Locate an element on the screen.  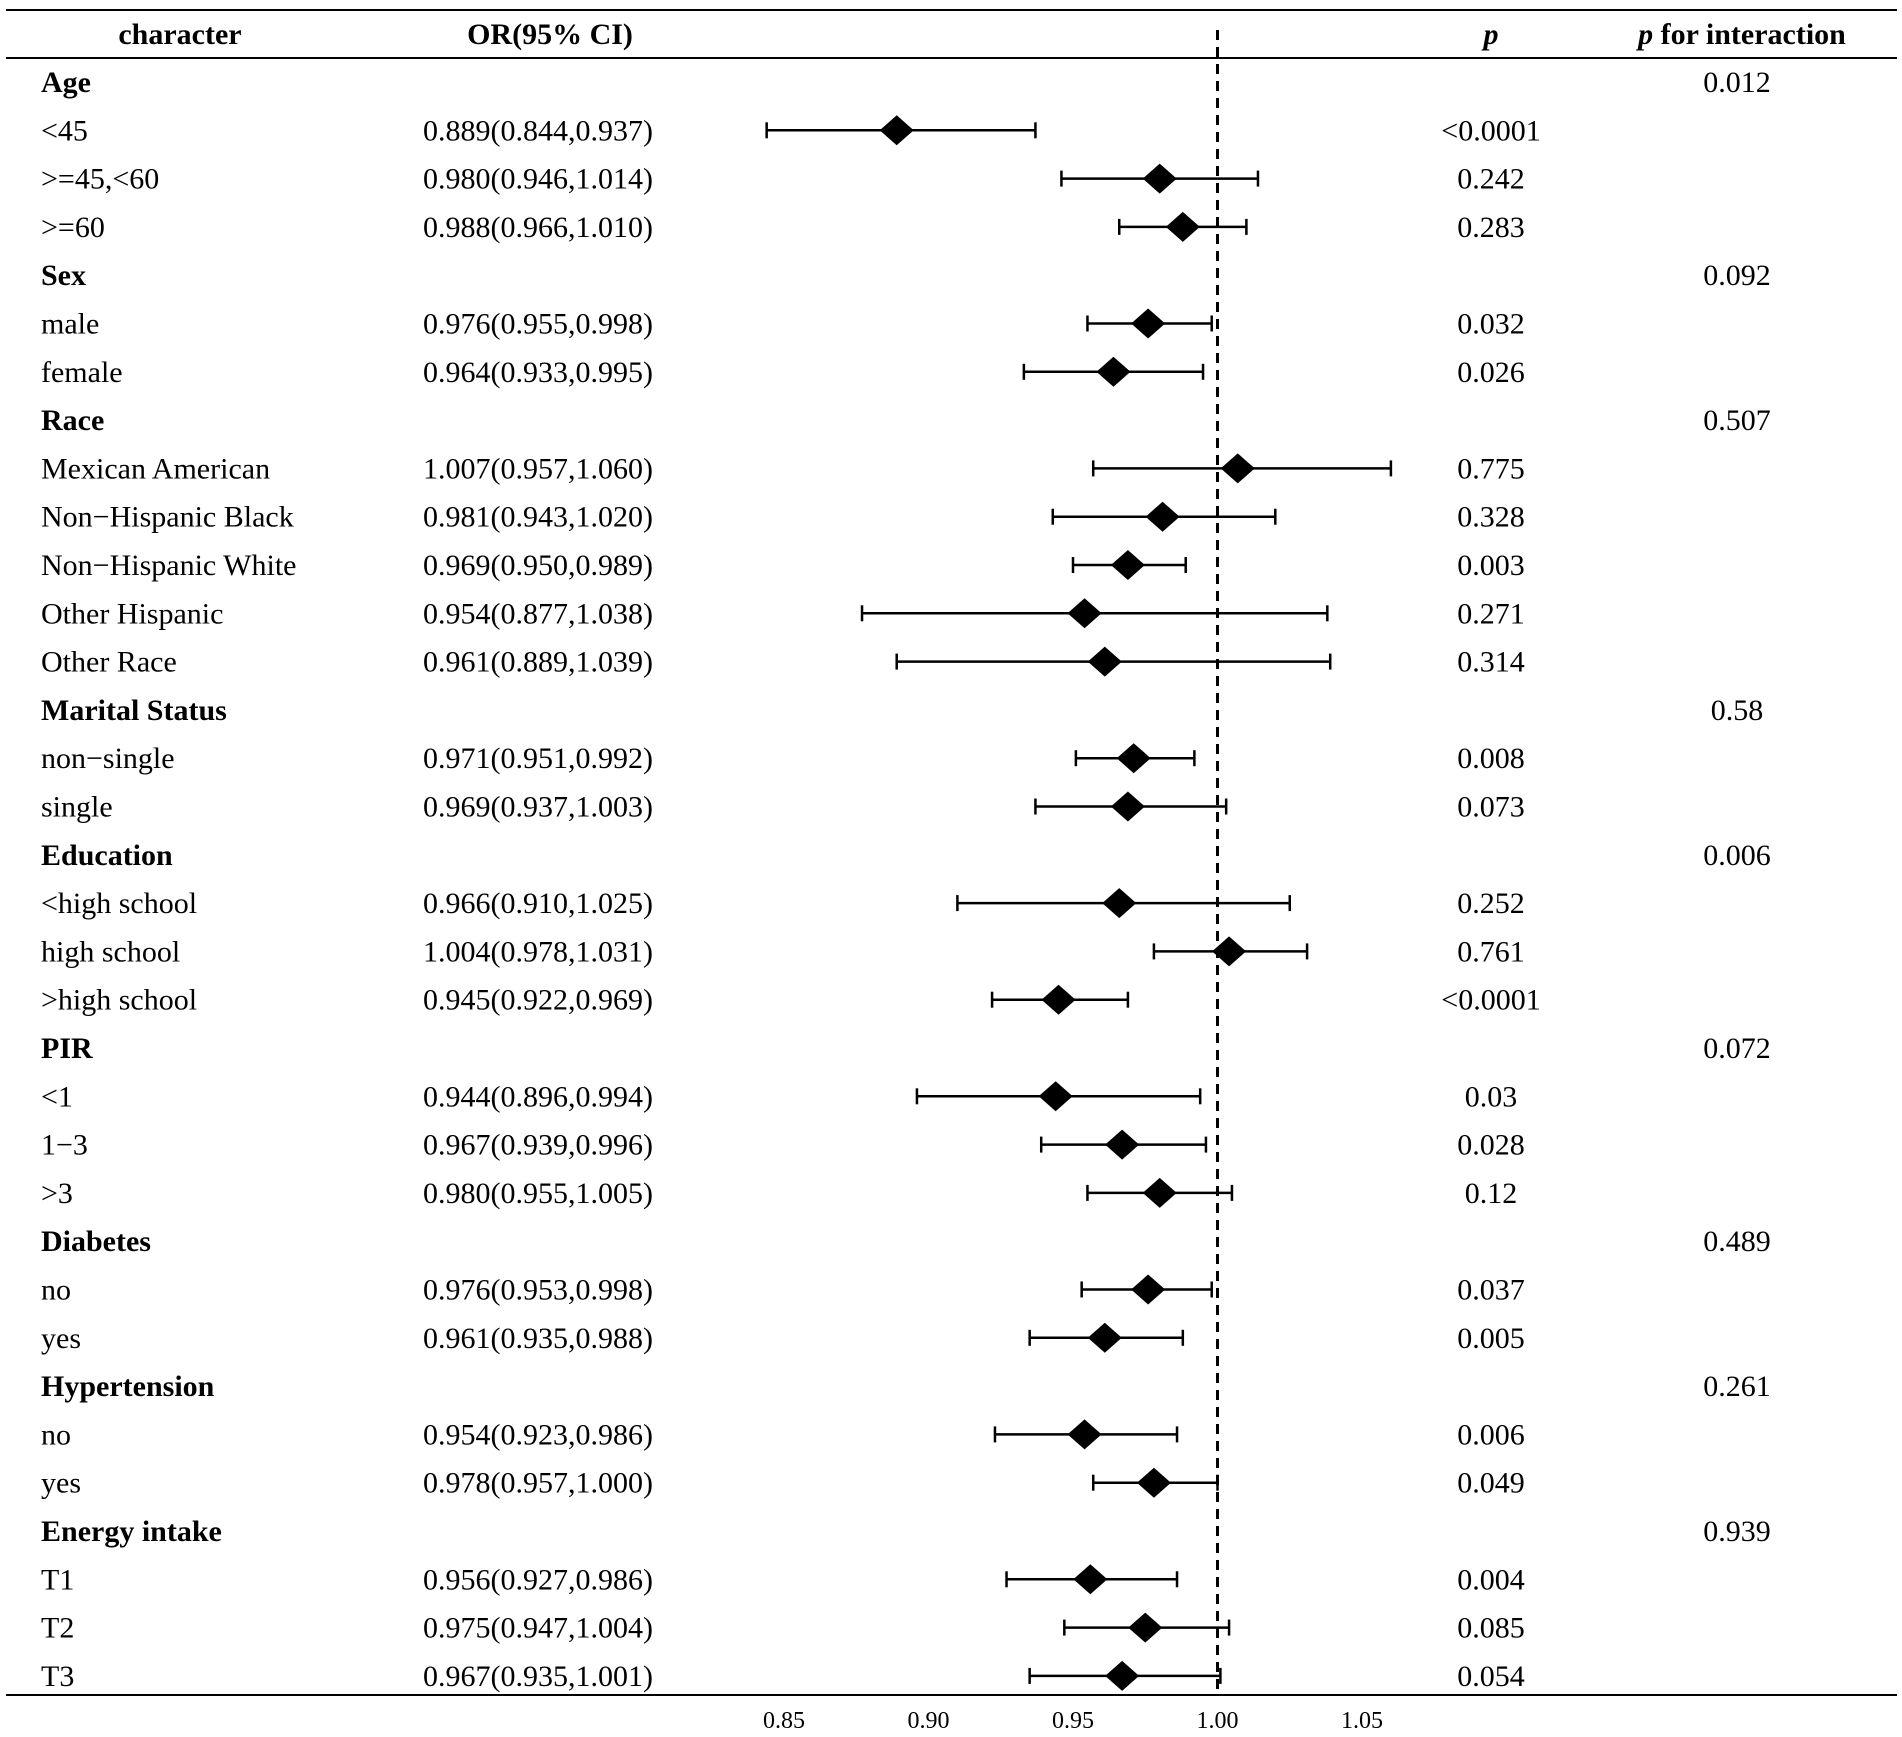
row-label: Non−Hispanic Black is located at coordinates (167, 517).